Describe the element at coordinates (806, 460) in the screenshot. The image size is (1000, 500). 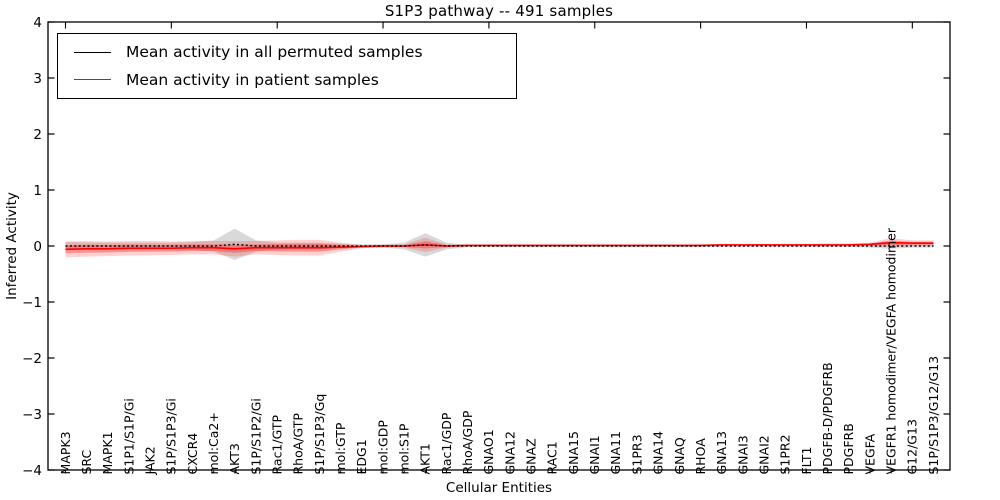
I see `x-tick-label: FLT1` at that location.